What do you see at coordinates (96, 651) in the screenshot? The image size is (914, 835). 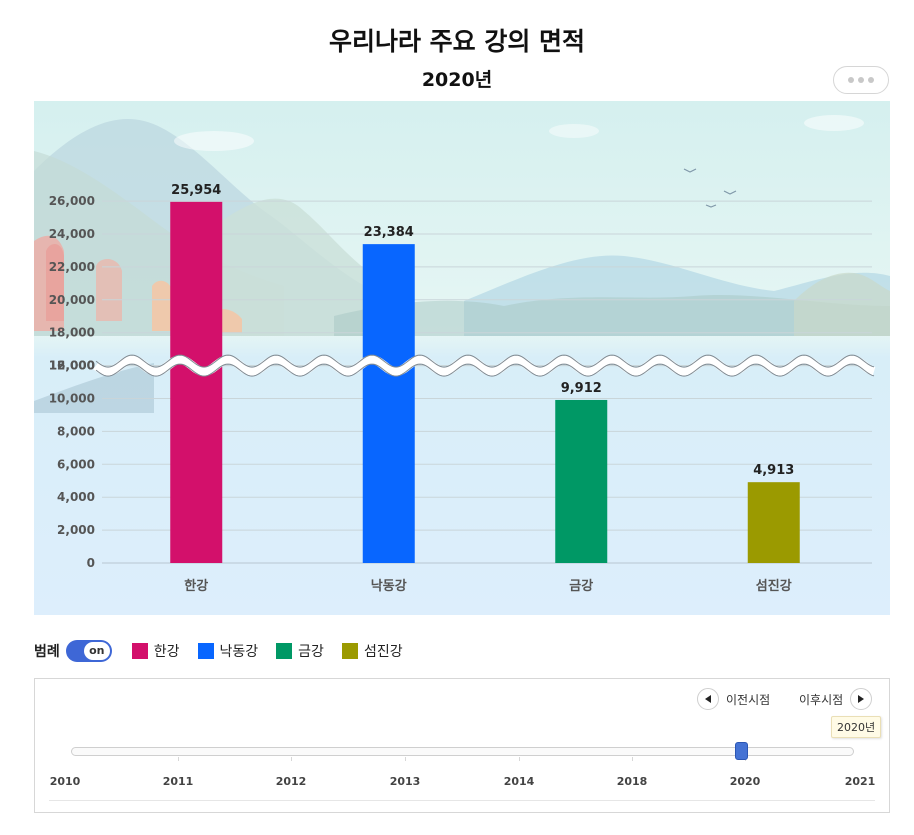 I see `legend-toggle-label: on` at bounding box center [96, 651].